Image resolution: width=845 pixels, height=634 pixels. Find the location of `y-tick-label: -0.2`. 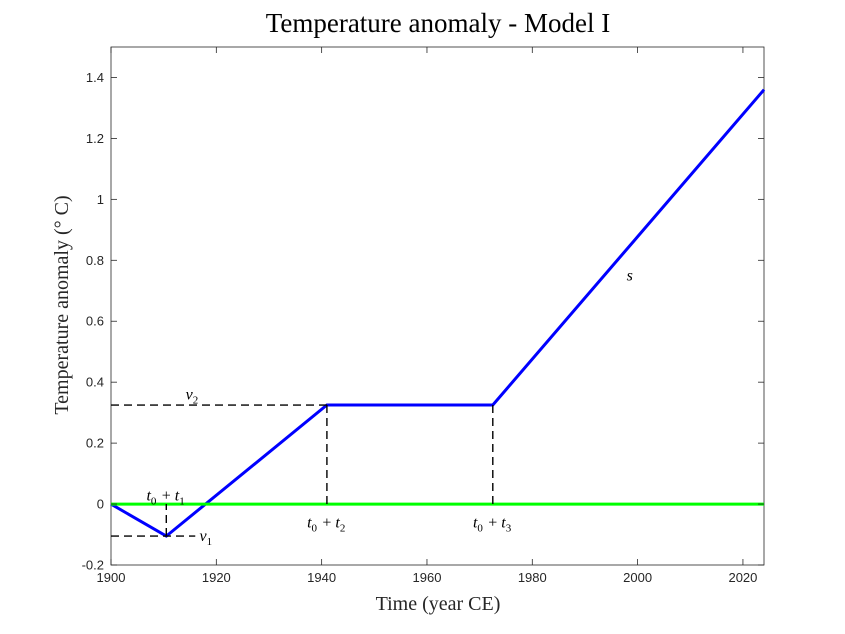

y-tick-label: -0.2 is located at coordinates (93, 565).